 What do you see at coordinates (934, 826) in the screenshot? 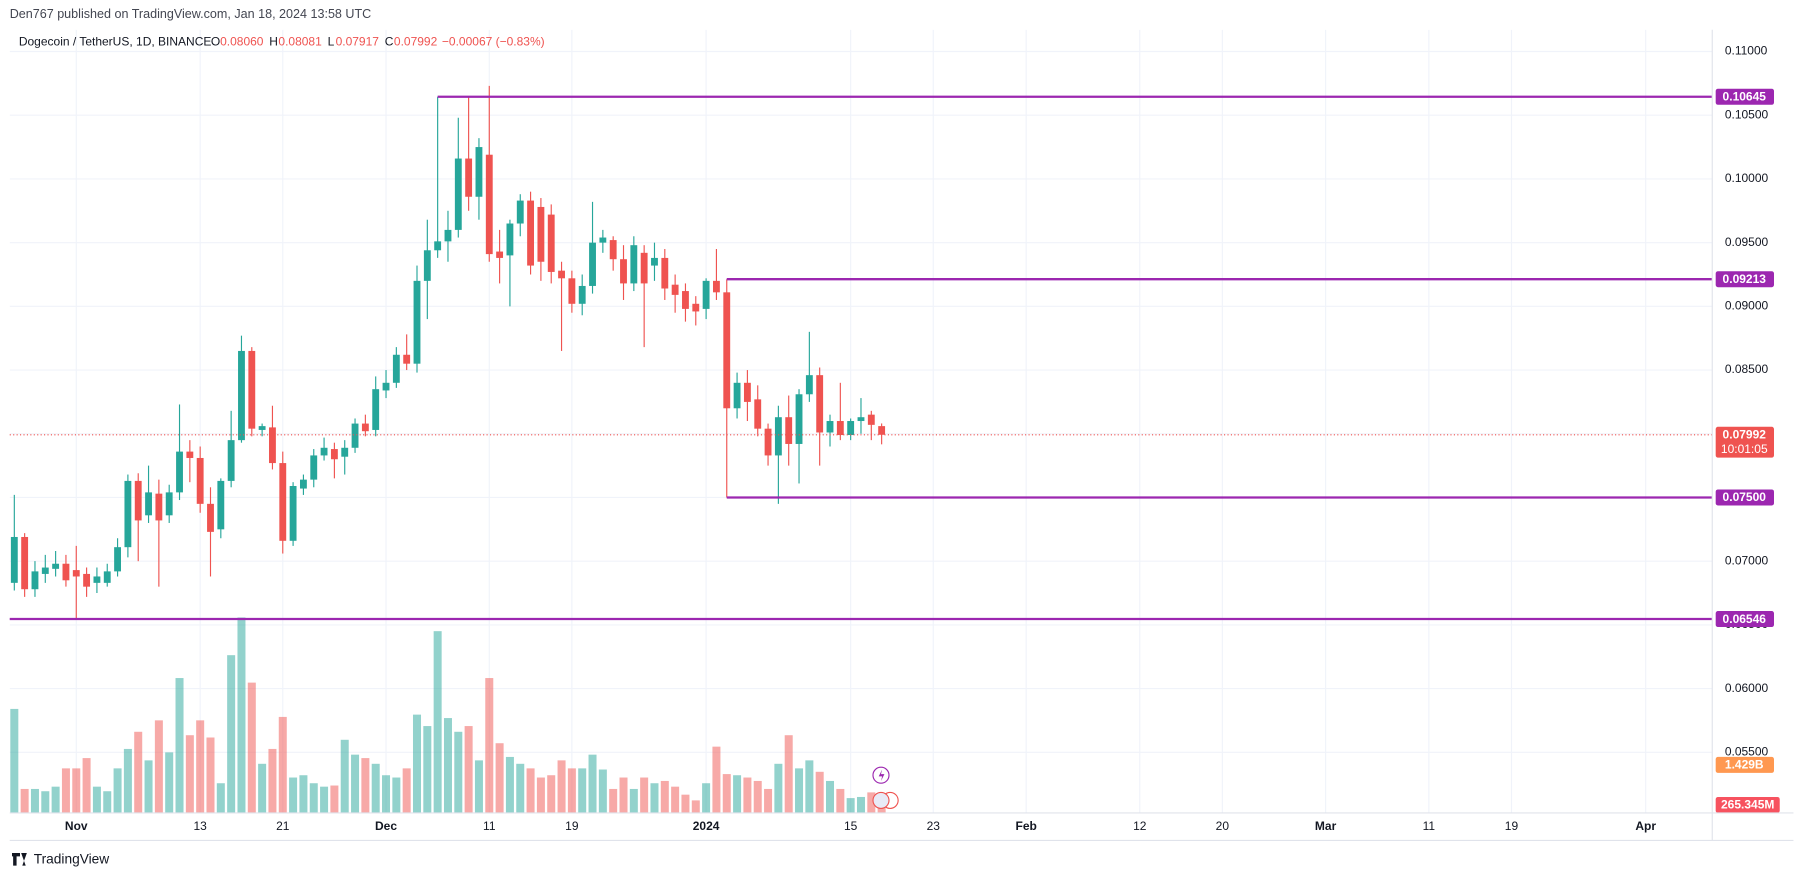
I see `x-tick-label: 23` at bounding box center [934, 826].